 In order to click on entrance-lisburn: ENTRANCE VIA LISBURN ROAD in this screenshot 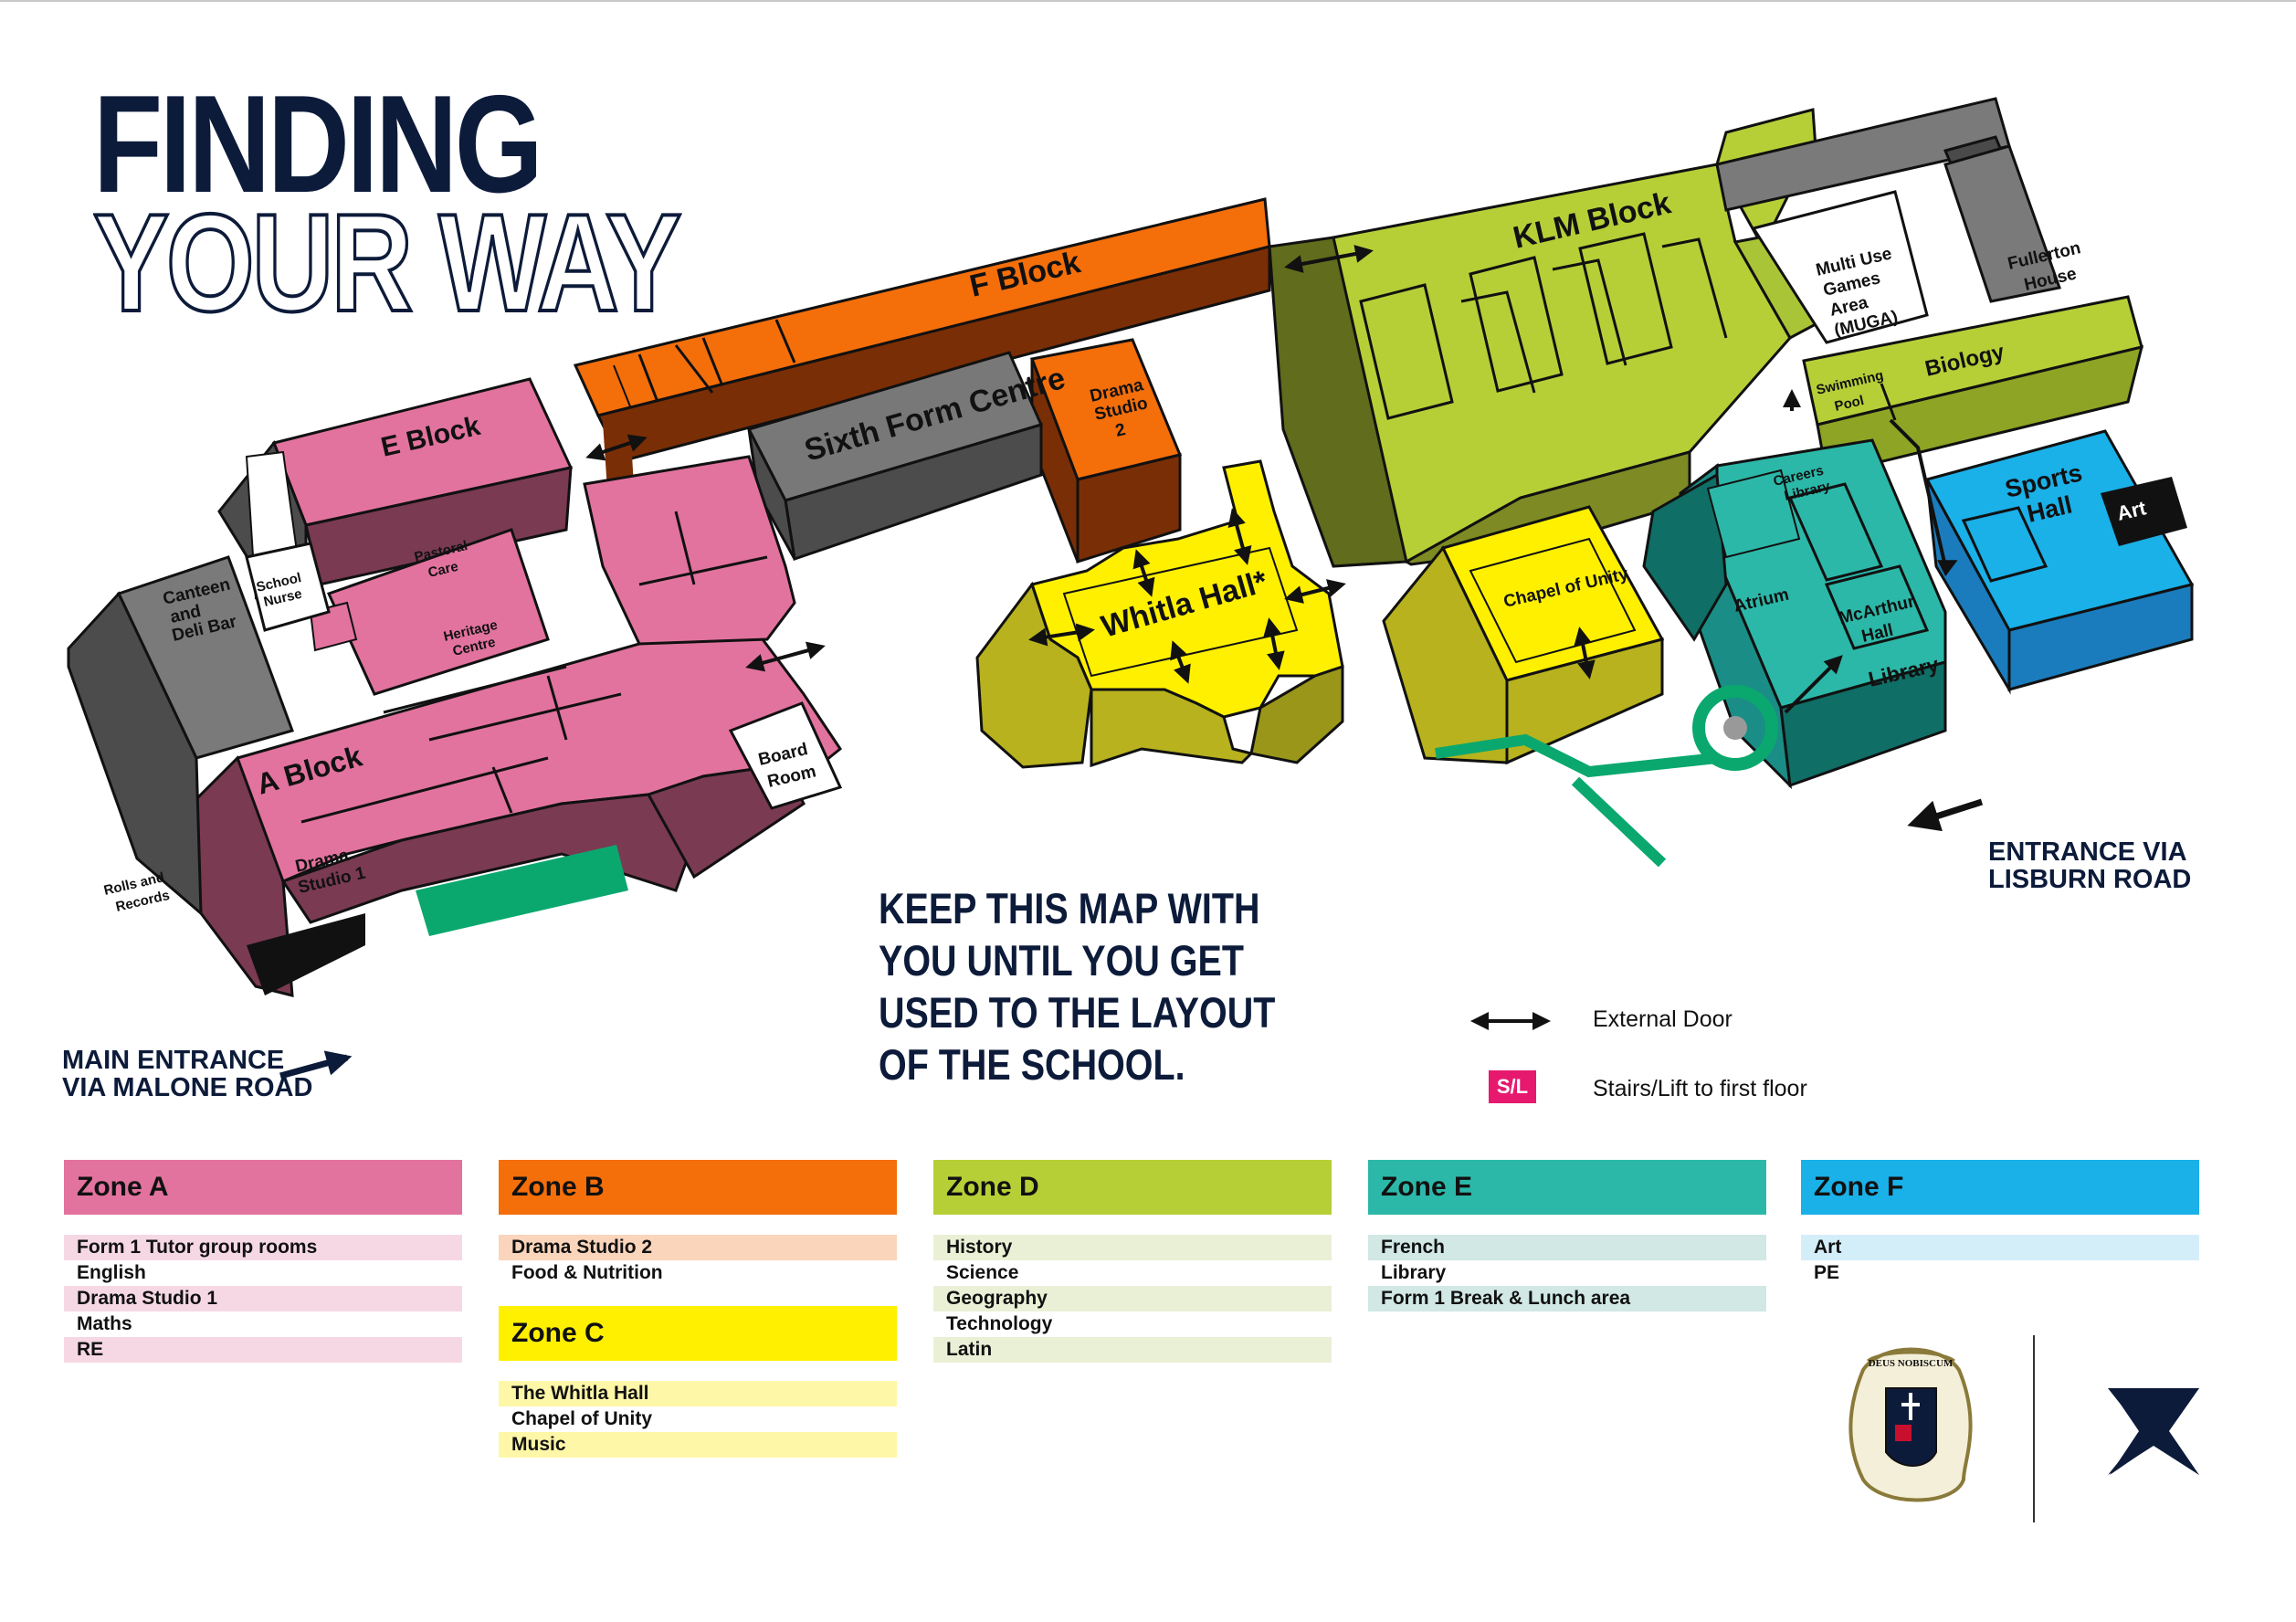, I will do `click(2089, 865)`.